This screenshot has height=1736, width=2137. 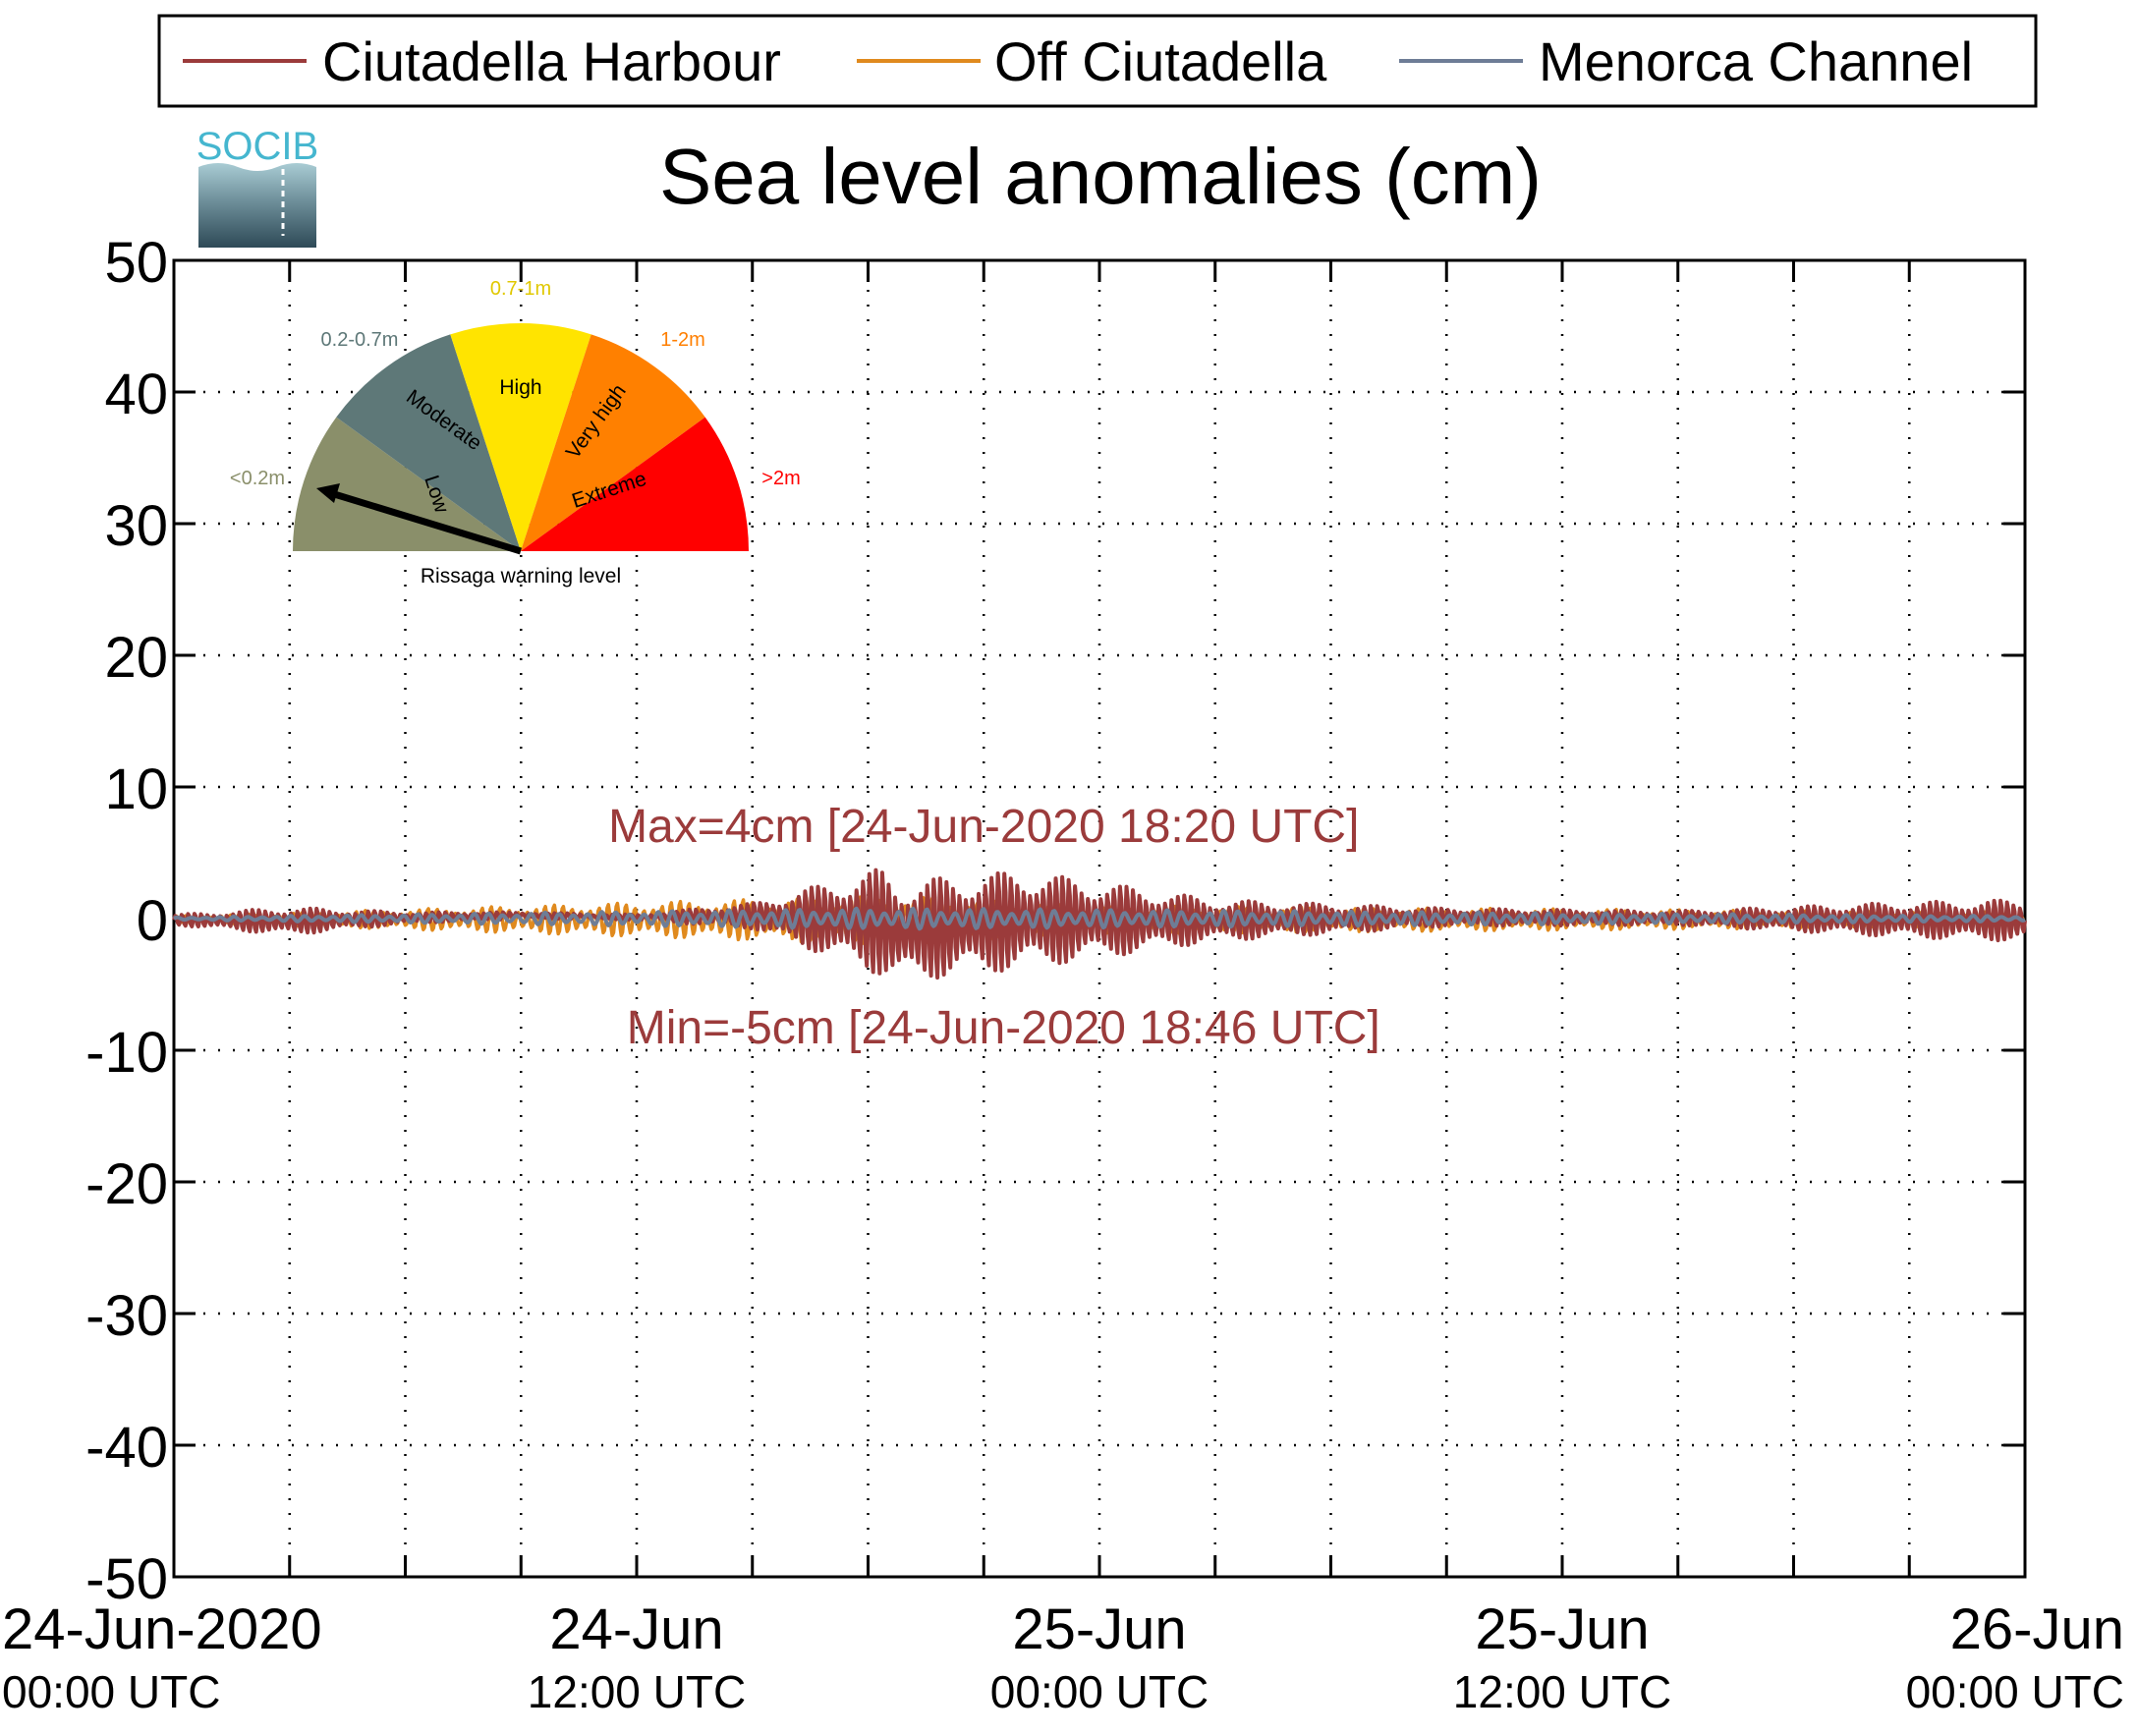 I want to click on gauge-level-label: High, so click(x=520, y=387).